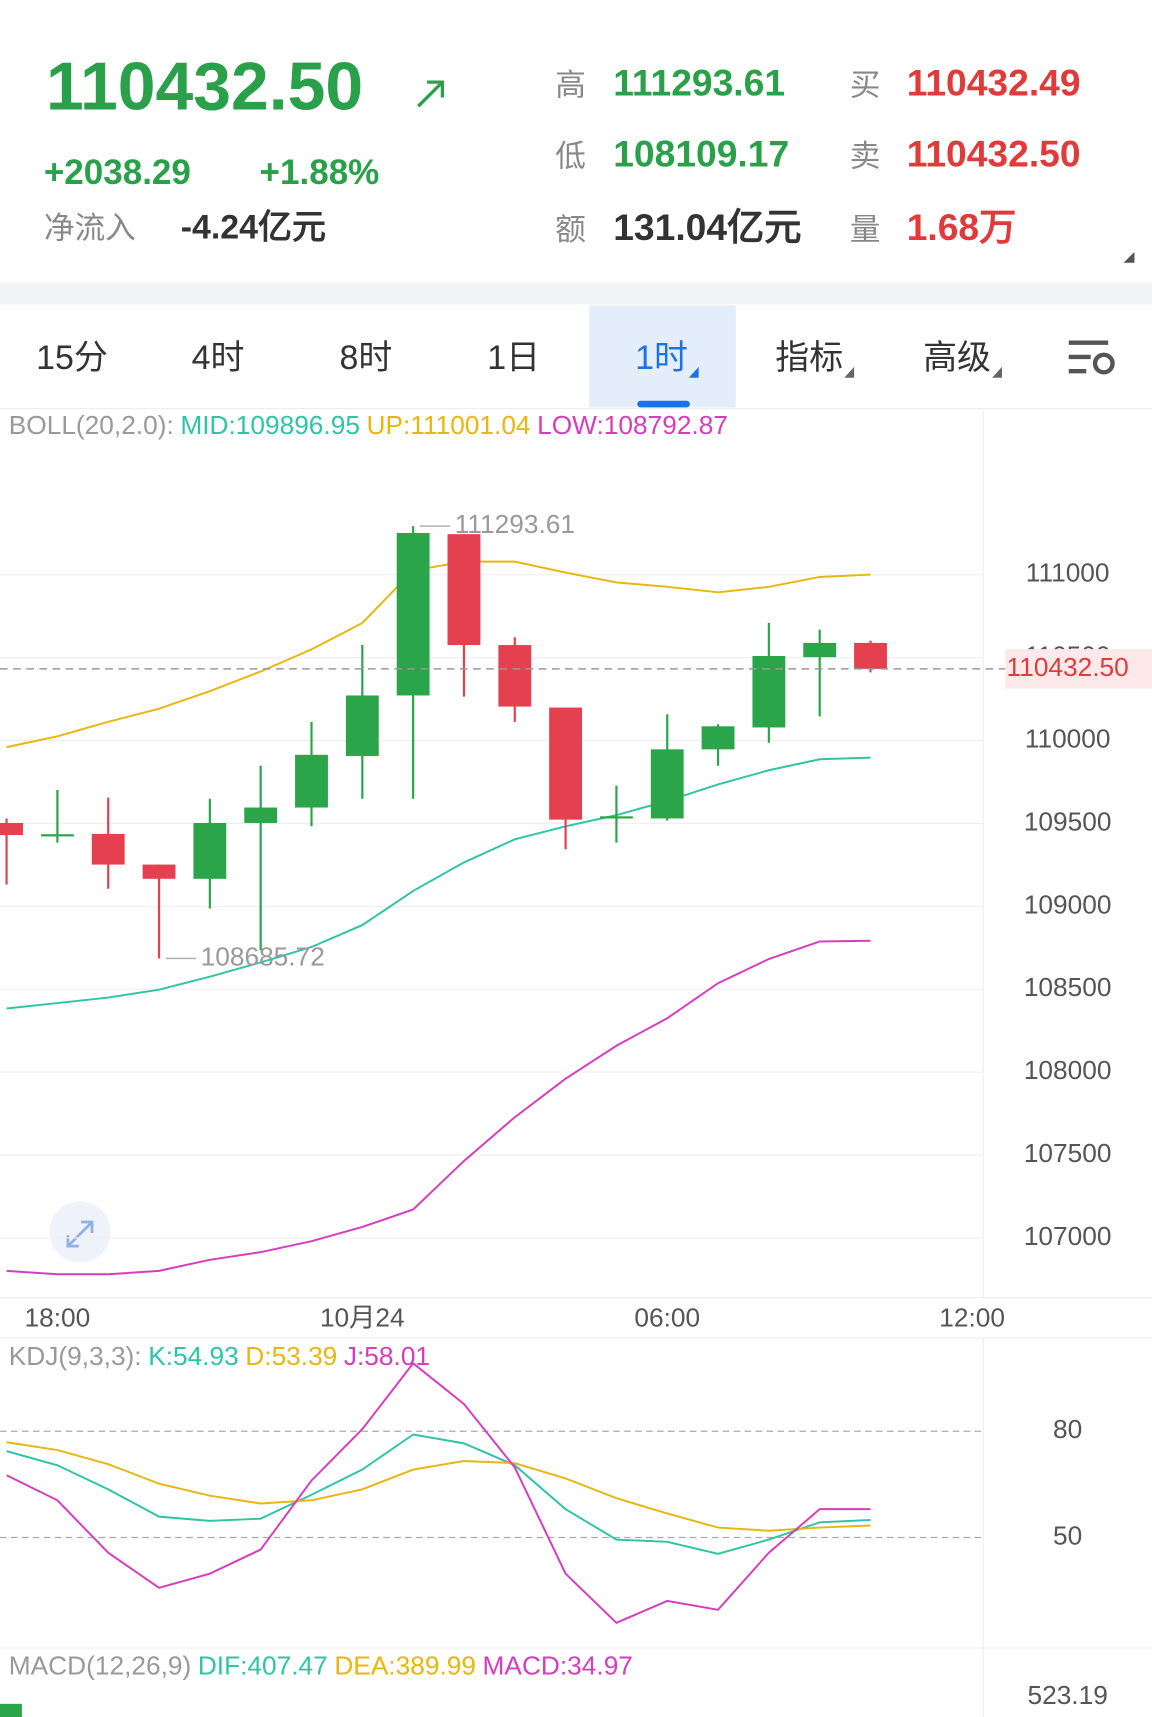  I want to click on stat-value: 111293.61, so click(699, 82).